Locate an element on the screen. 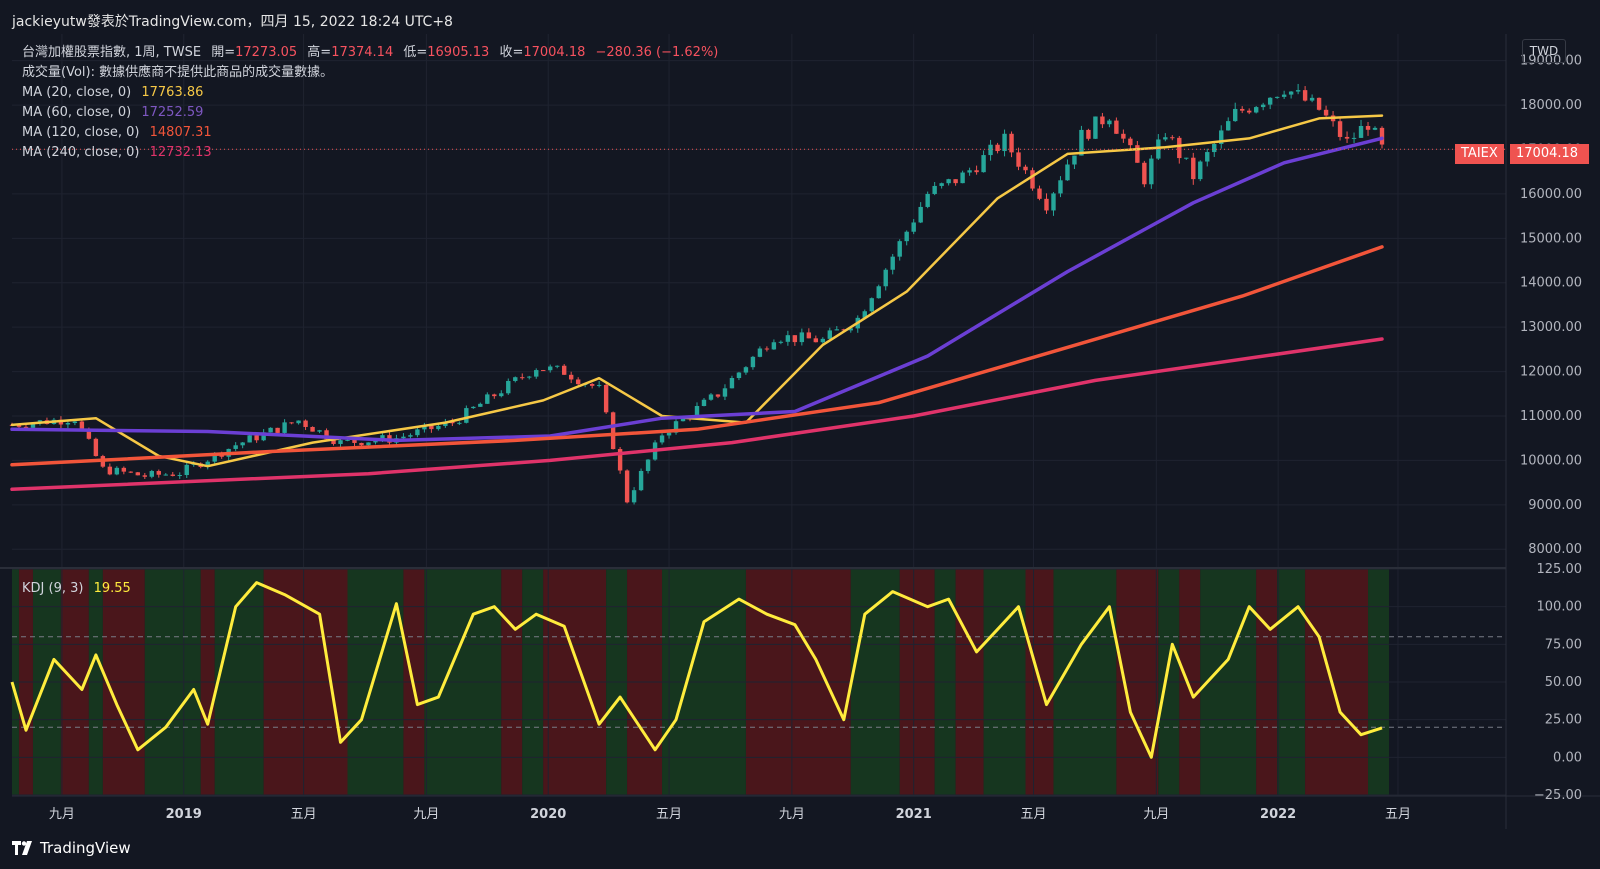 This screenshot has height=869, width=1600. ma120-value: 14807.31 is located at coordinates (180, 132).